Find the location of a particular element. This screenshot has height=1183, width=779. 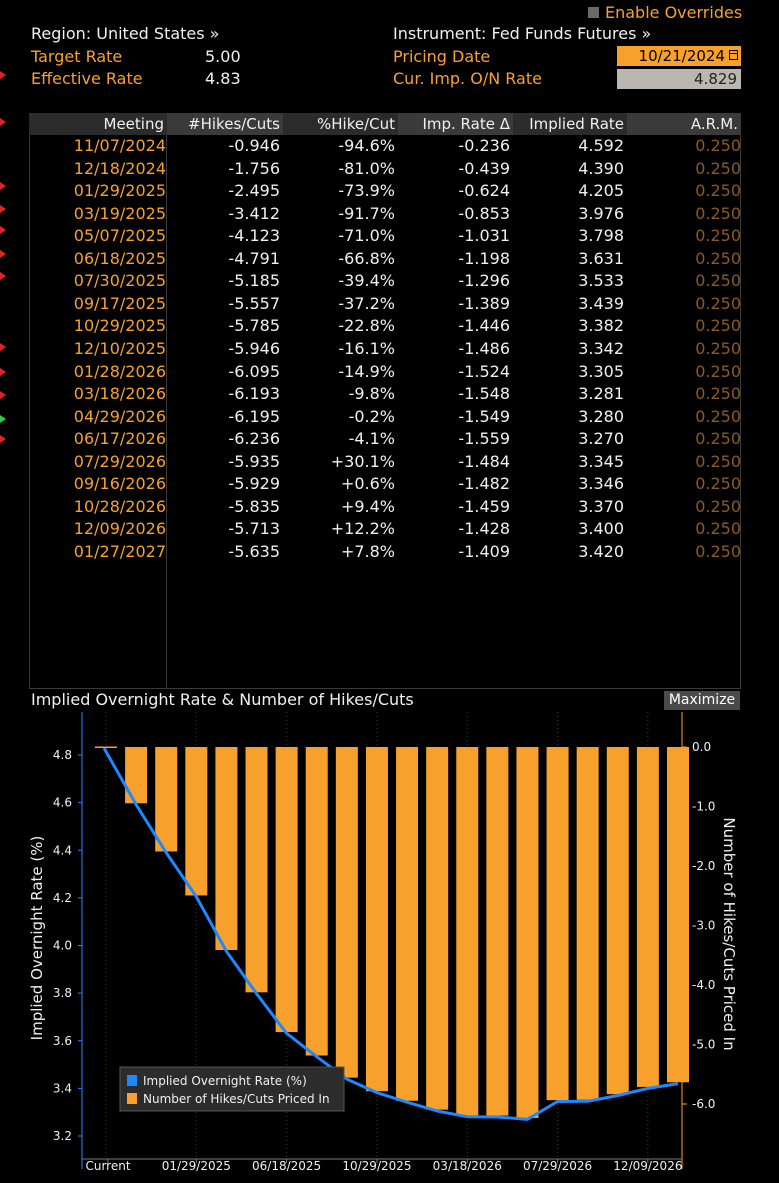

implied-rate-value: 3.280 is located at coordinates (601, 416).